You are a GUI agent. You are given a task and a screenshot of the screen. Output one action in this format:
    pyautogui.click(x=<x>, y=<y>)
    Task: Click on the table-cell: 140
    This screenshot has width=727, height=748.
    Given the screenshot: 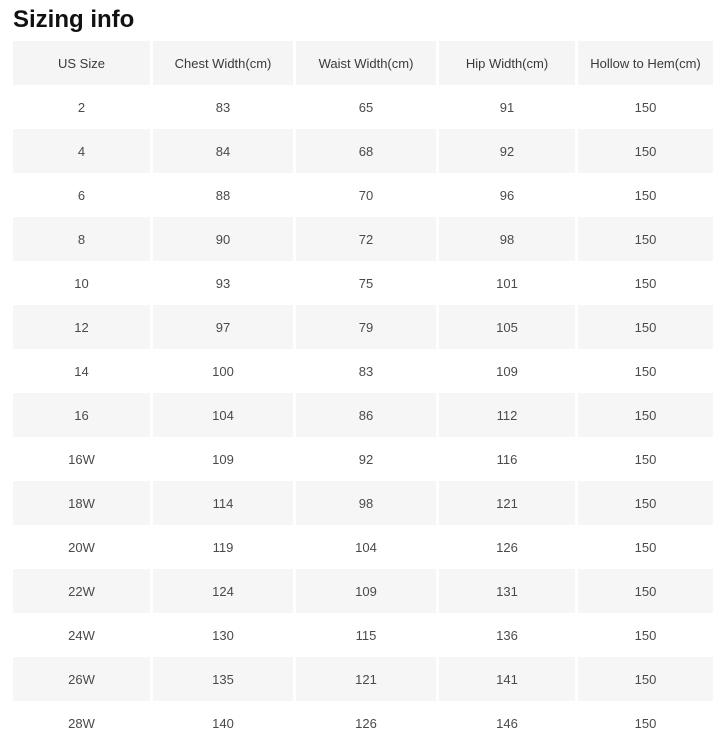 What is the action you would take?
    pyautogui.click(x=223, y=723)
    